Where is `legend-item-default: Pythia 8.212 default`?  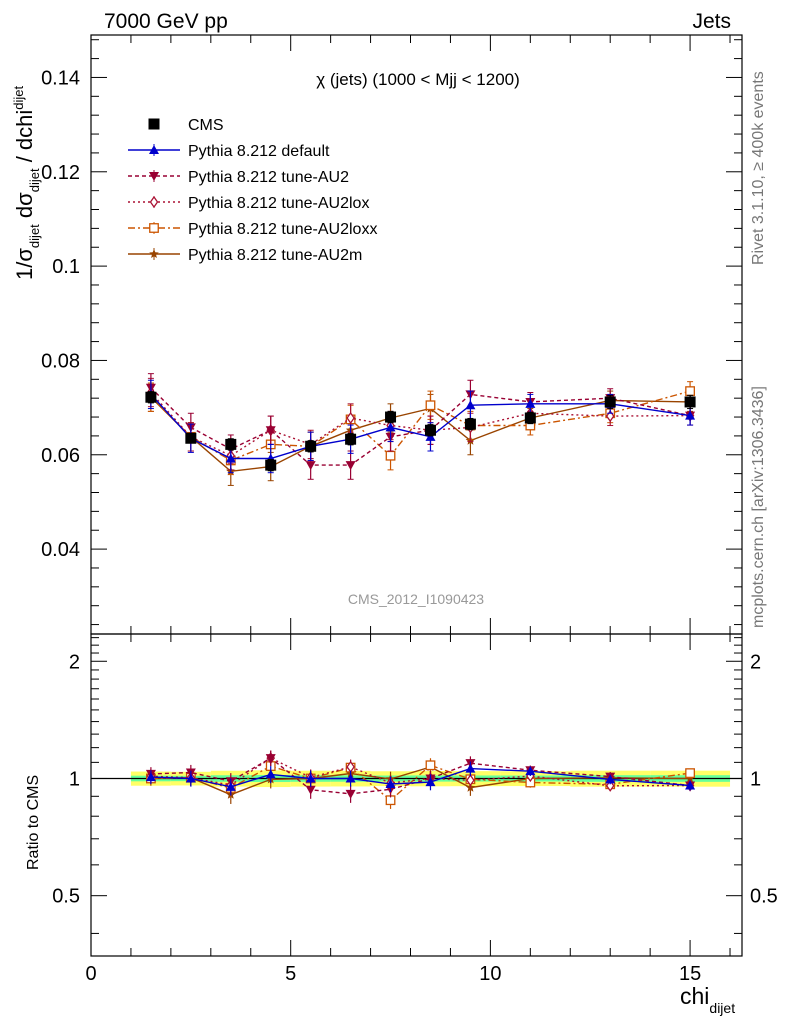 legend-item-default: Pythia 8.212 default is located at coordinates (229, 151).